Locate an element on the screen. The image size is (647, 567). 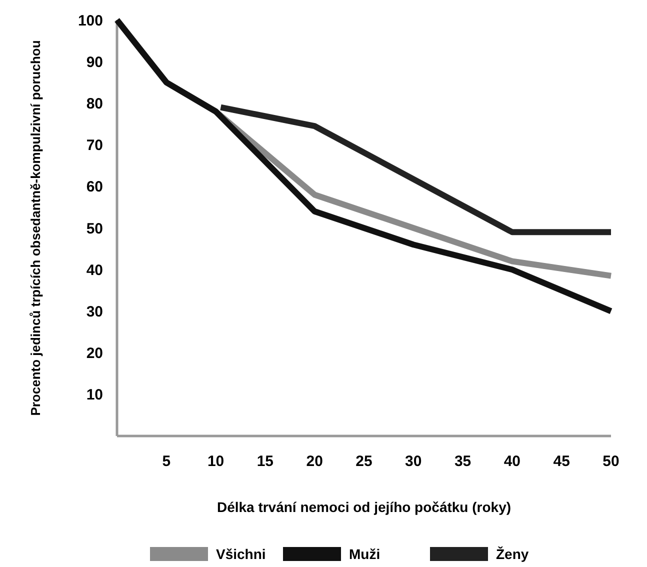
x-tick-label: 45 is located at coordinates (561, 461).